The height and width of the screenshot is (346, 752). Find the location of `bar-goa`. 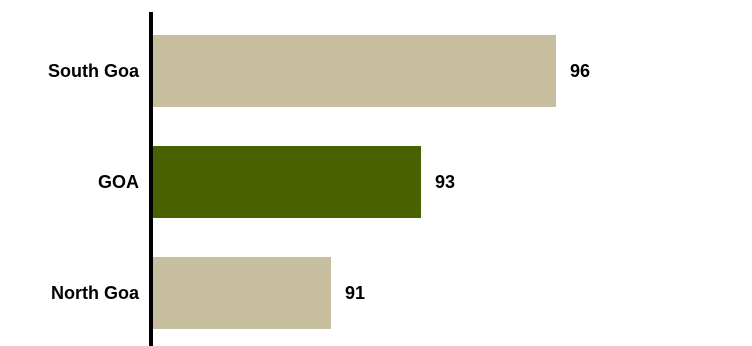

bar-goa is located at coordinates (286, 182).